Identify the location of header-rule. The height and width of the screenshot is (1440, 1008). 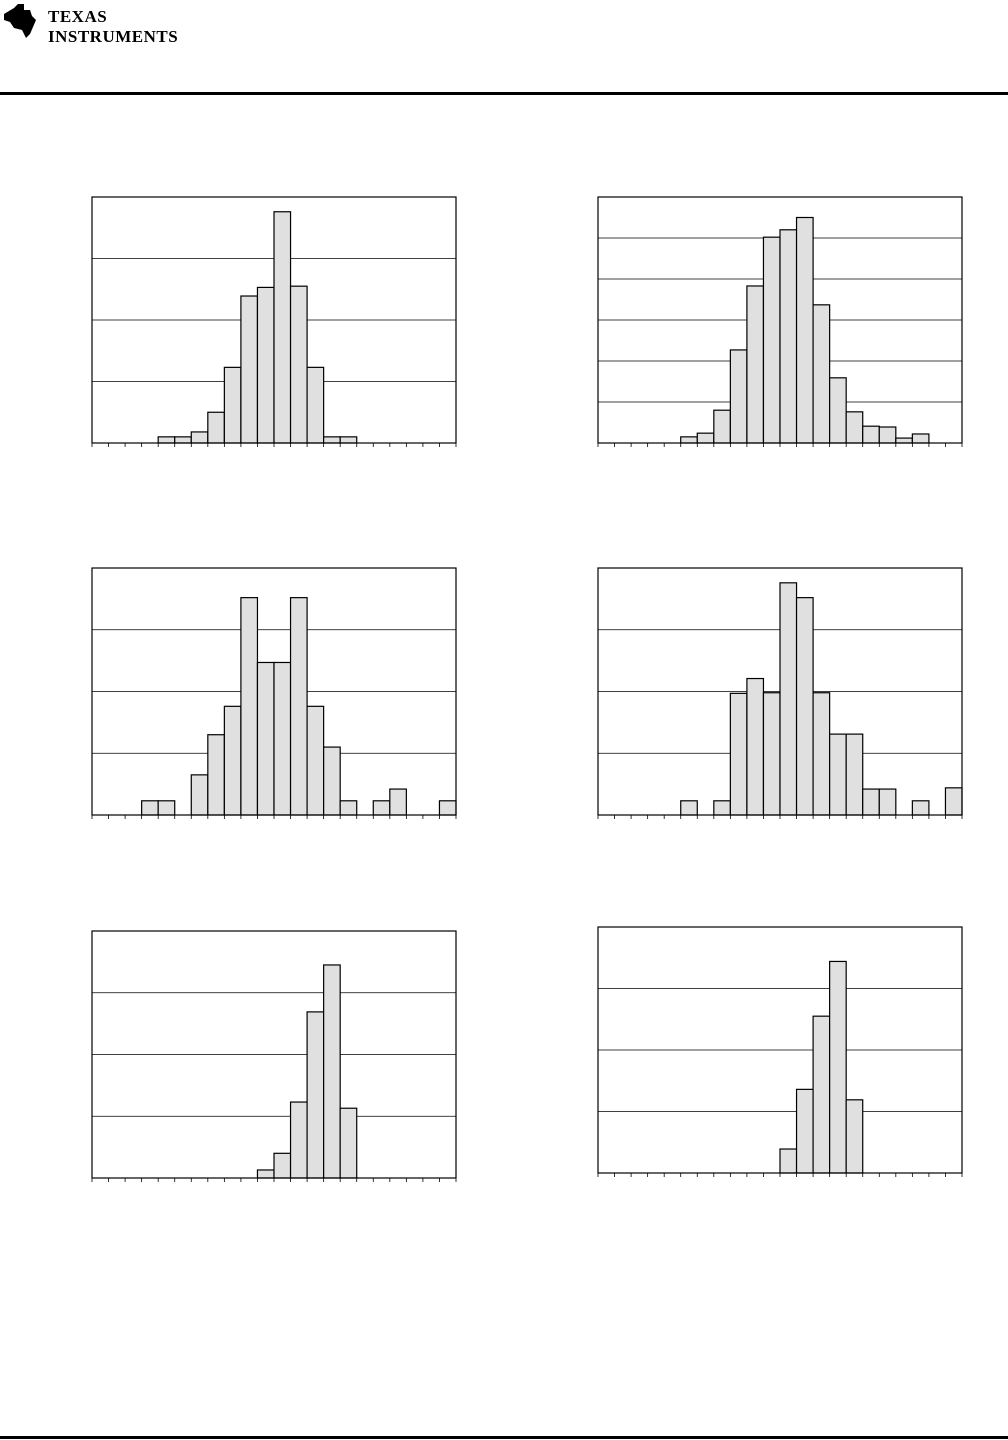
(504, 93).